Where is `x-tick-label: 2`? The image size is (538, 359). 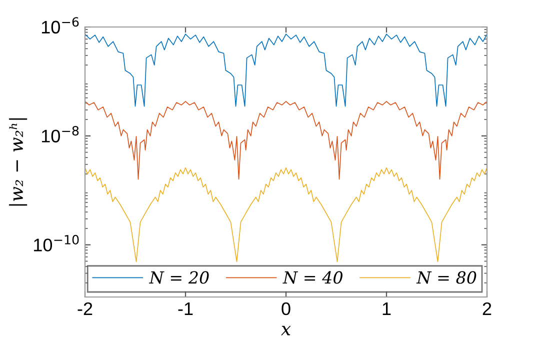 x-tick-label: 2 is located at coordinates (487, 308).